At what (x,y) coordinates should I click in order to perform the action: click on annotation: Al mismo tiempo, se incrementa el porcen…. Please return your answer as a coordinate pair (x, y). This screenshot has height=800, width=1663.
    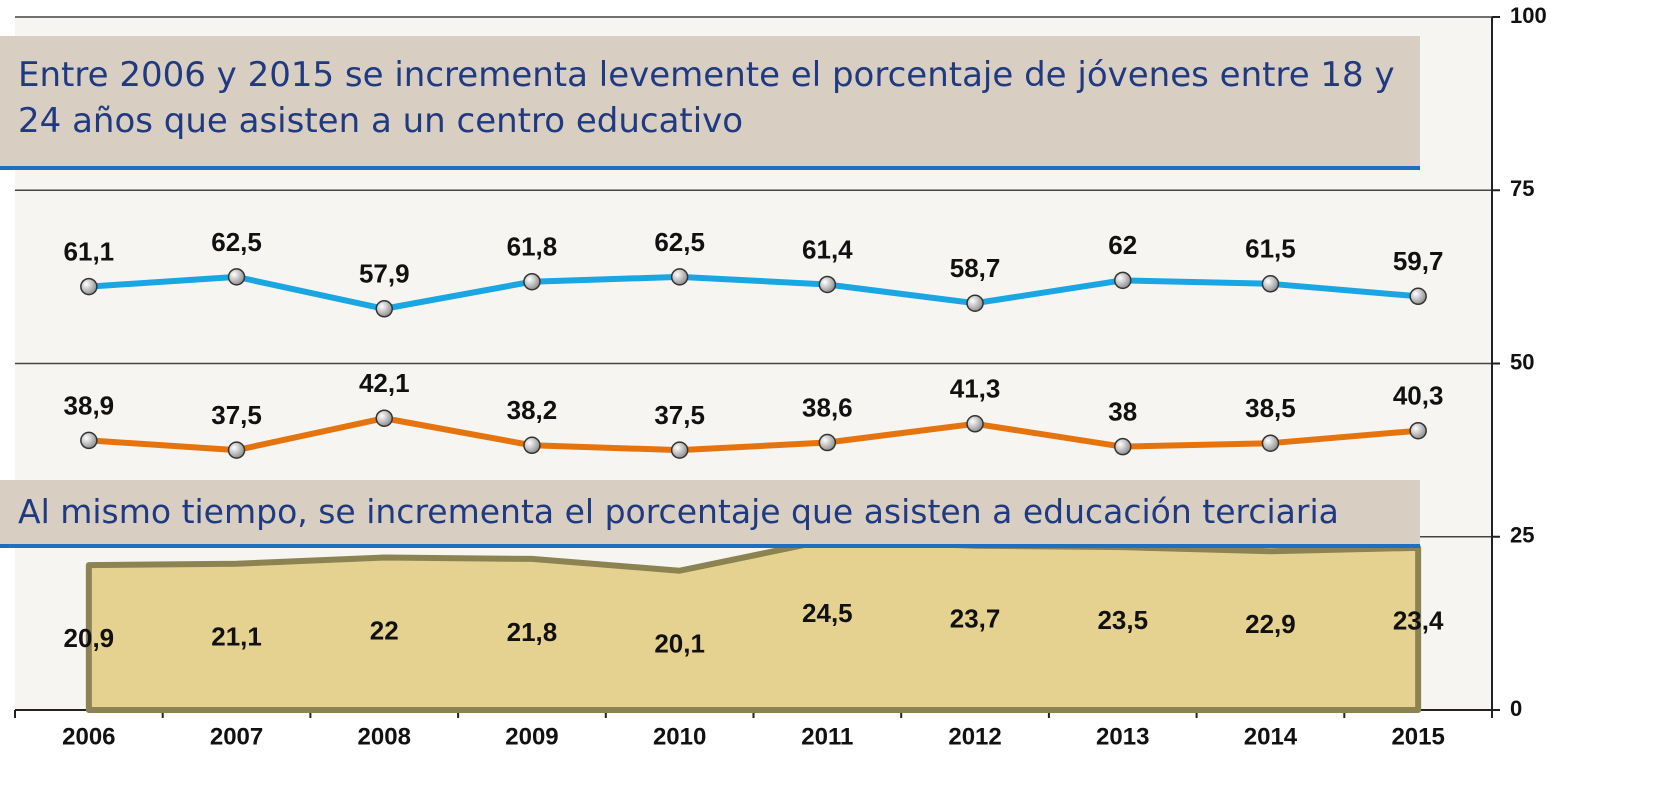
    Looking at the image, I should click on (710, 514).